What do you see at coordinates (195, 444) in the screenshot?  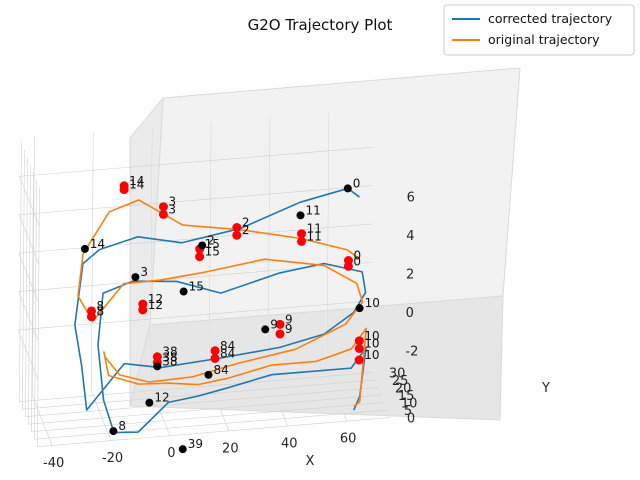 I see `vertex-label-corrected: 39` at bounding box center [195, 444].